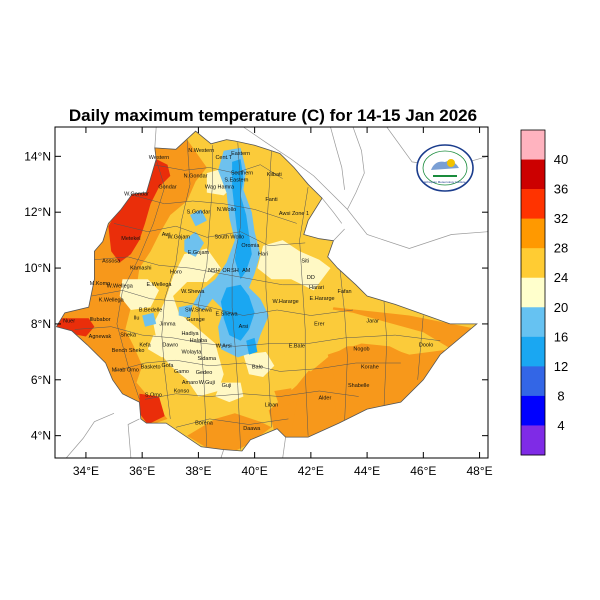 The image size is (600, 600). What do you see at coordinates (426, 345) in the screenshot?
I see `region-label: Doolo` at bounding box center [426, 345].